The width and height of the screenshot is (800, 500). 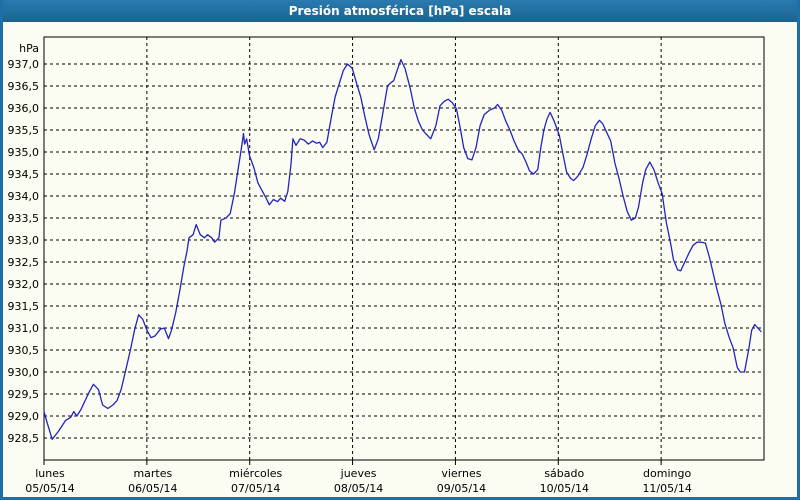 I want to click on y-tick-label: 937,0, so click(x=24, y=64).